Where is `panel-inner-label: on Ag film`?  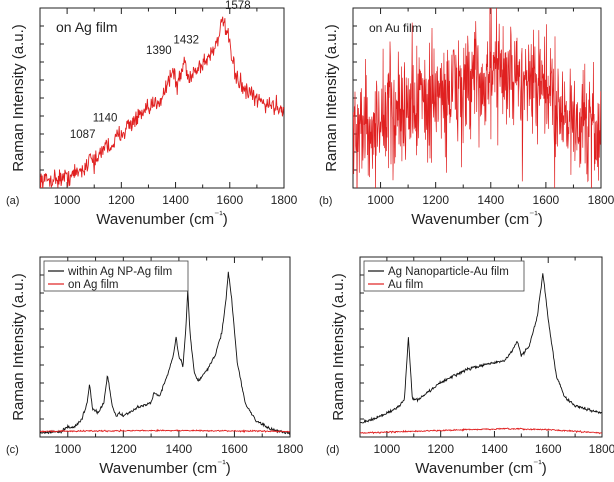
panel-inner-label: on Ag film is located at coordinates (86, 27).